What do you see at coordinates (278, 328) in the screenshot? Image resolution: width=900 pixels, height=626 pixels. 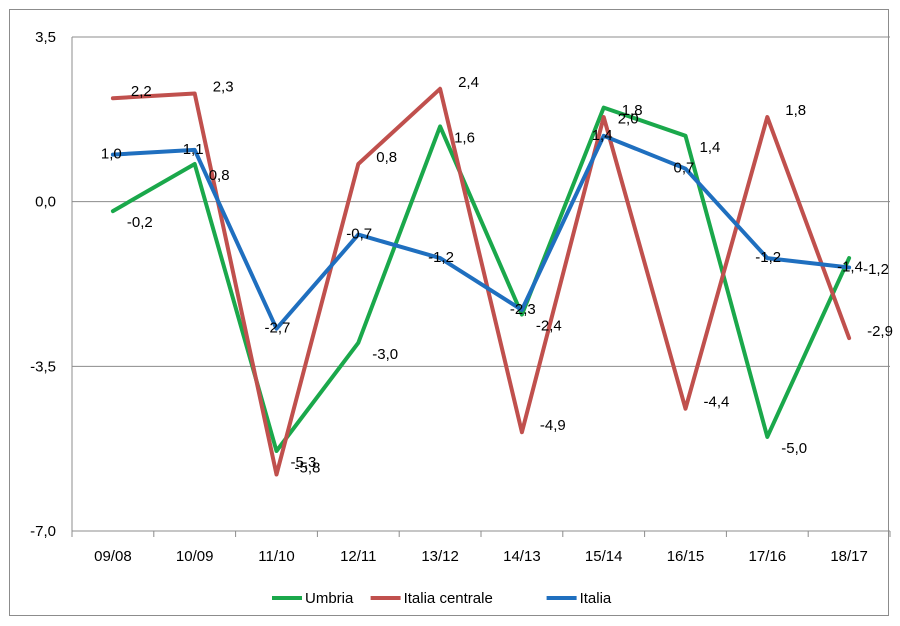 I see `data-label: -2,7` at bounding box center [278, 328].